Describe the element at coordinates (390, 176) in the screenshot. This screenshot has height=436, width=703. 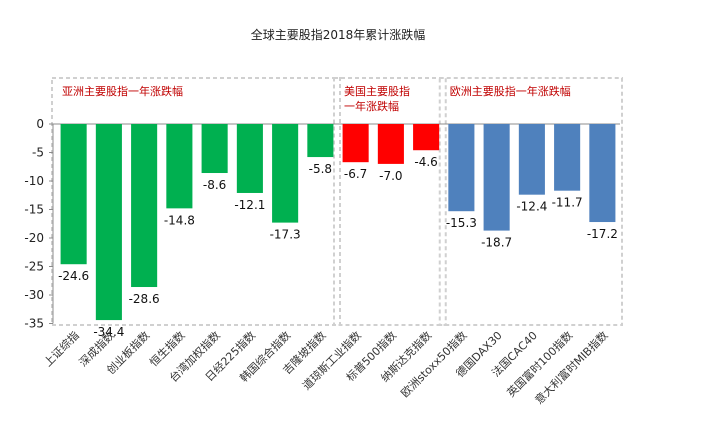
I see `data-label: -7.0` at that location.